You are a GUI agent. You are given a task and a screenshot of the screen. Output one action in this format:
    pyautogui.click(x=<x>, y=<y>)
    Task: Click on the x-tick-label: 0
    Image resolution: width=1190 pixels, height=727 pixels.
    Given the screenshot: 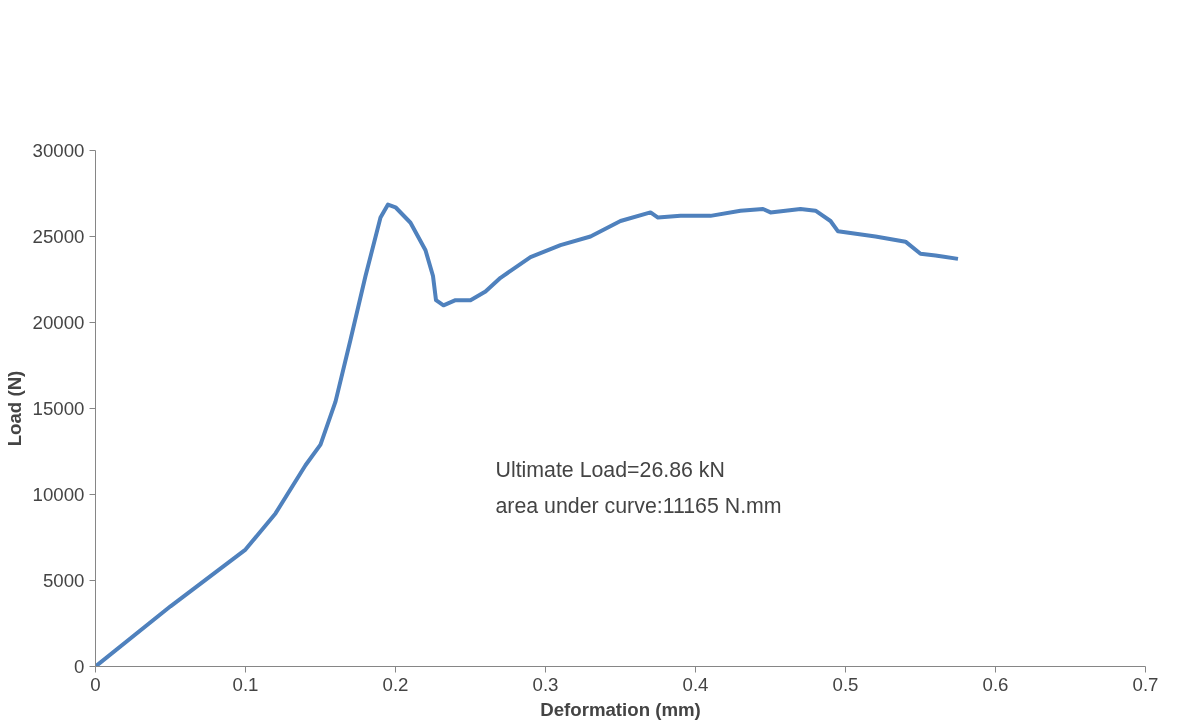 What is the action you would take?
    pyautogui.click(x=95, y=684)
    